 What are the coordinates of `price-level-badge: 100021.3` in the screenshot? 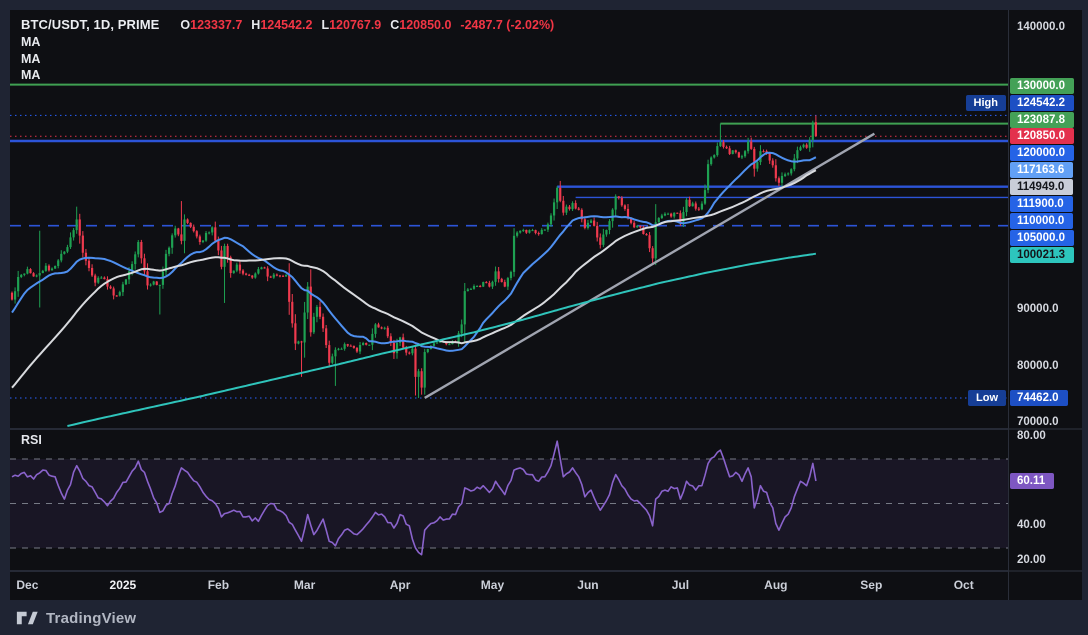 It's located at (1042, 255).